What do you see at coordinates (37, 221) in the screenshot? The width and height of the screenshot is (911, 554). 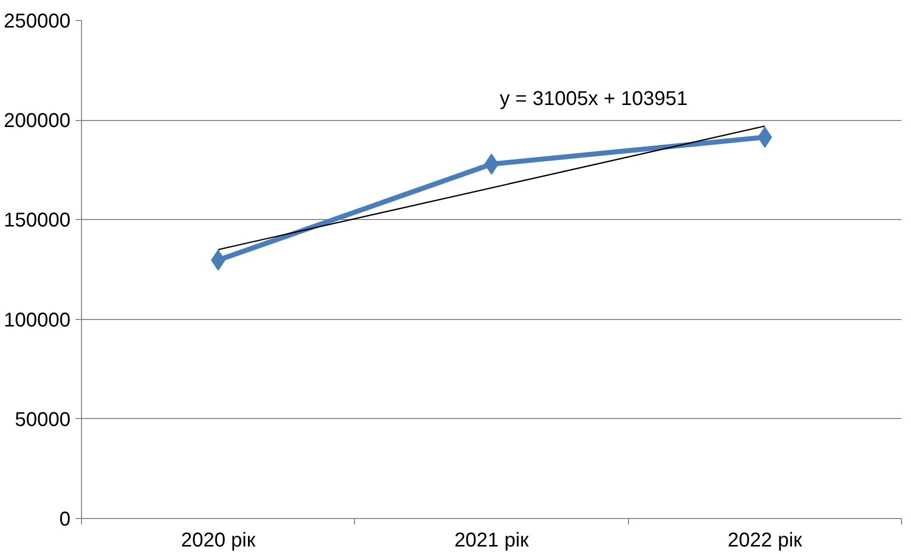 I see `y-tick-label: 150000` at bounding box center [37, 221].